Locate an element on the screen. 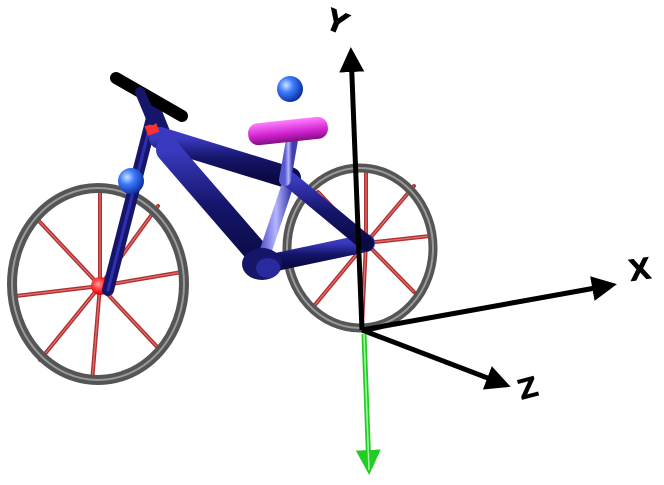 Image resolution: width=664 pixels, height=485 pixels. y-axis is located at coordinates (352, 189).